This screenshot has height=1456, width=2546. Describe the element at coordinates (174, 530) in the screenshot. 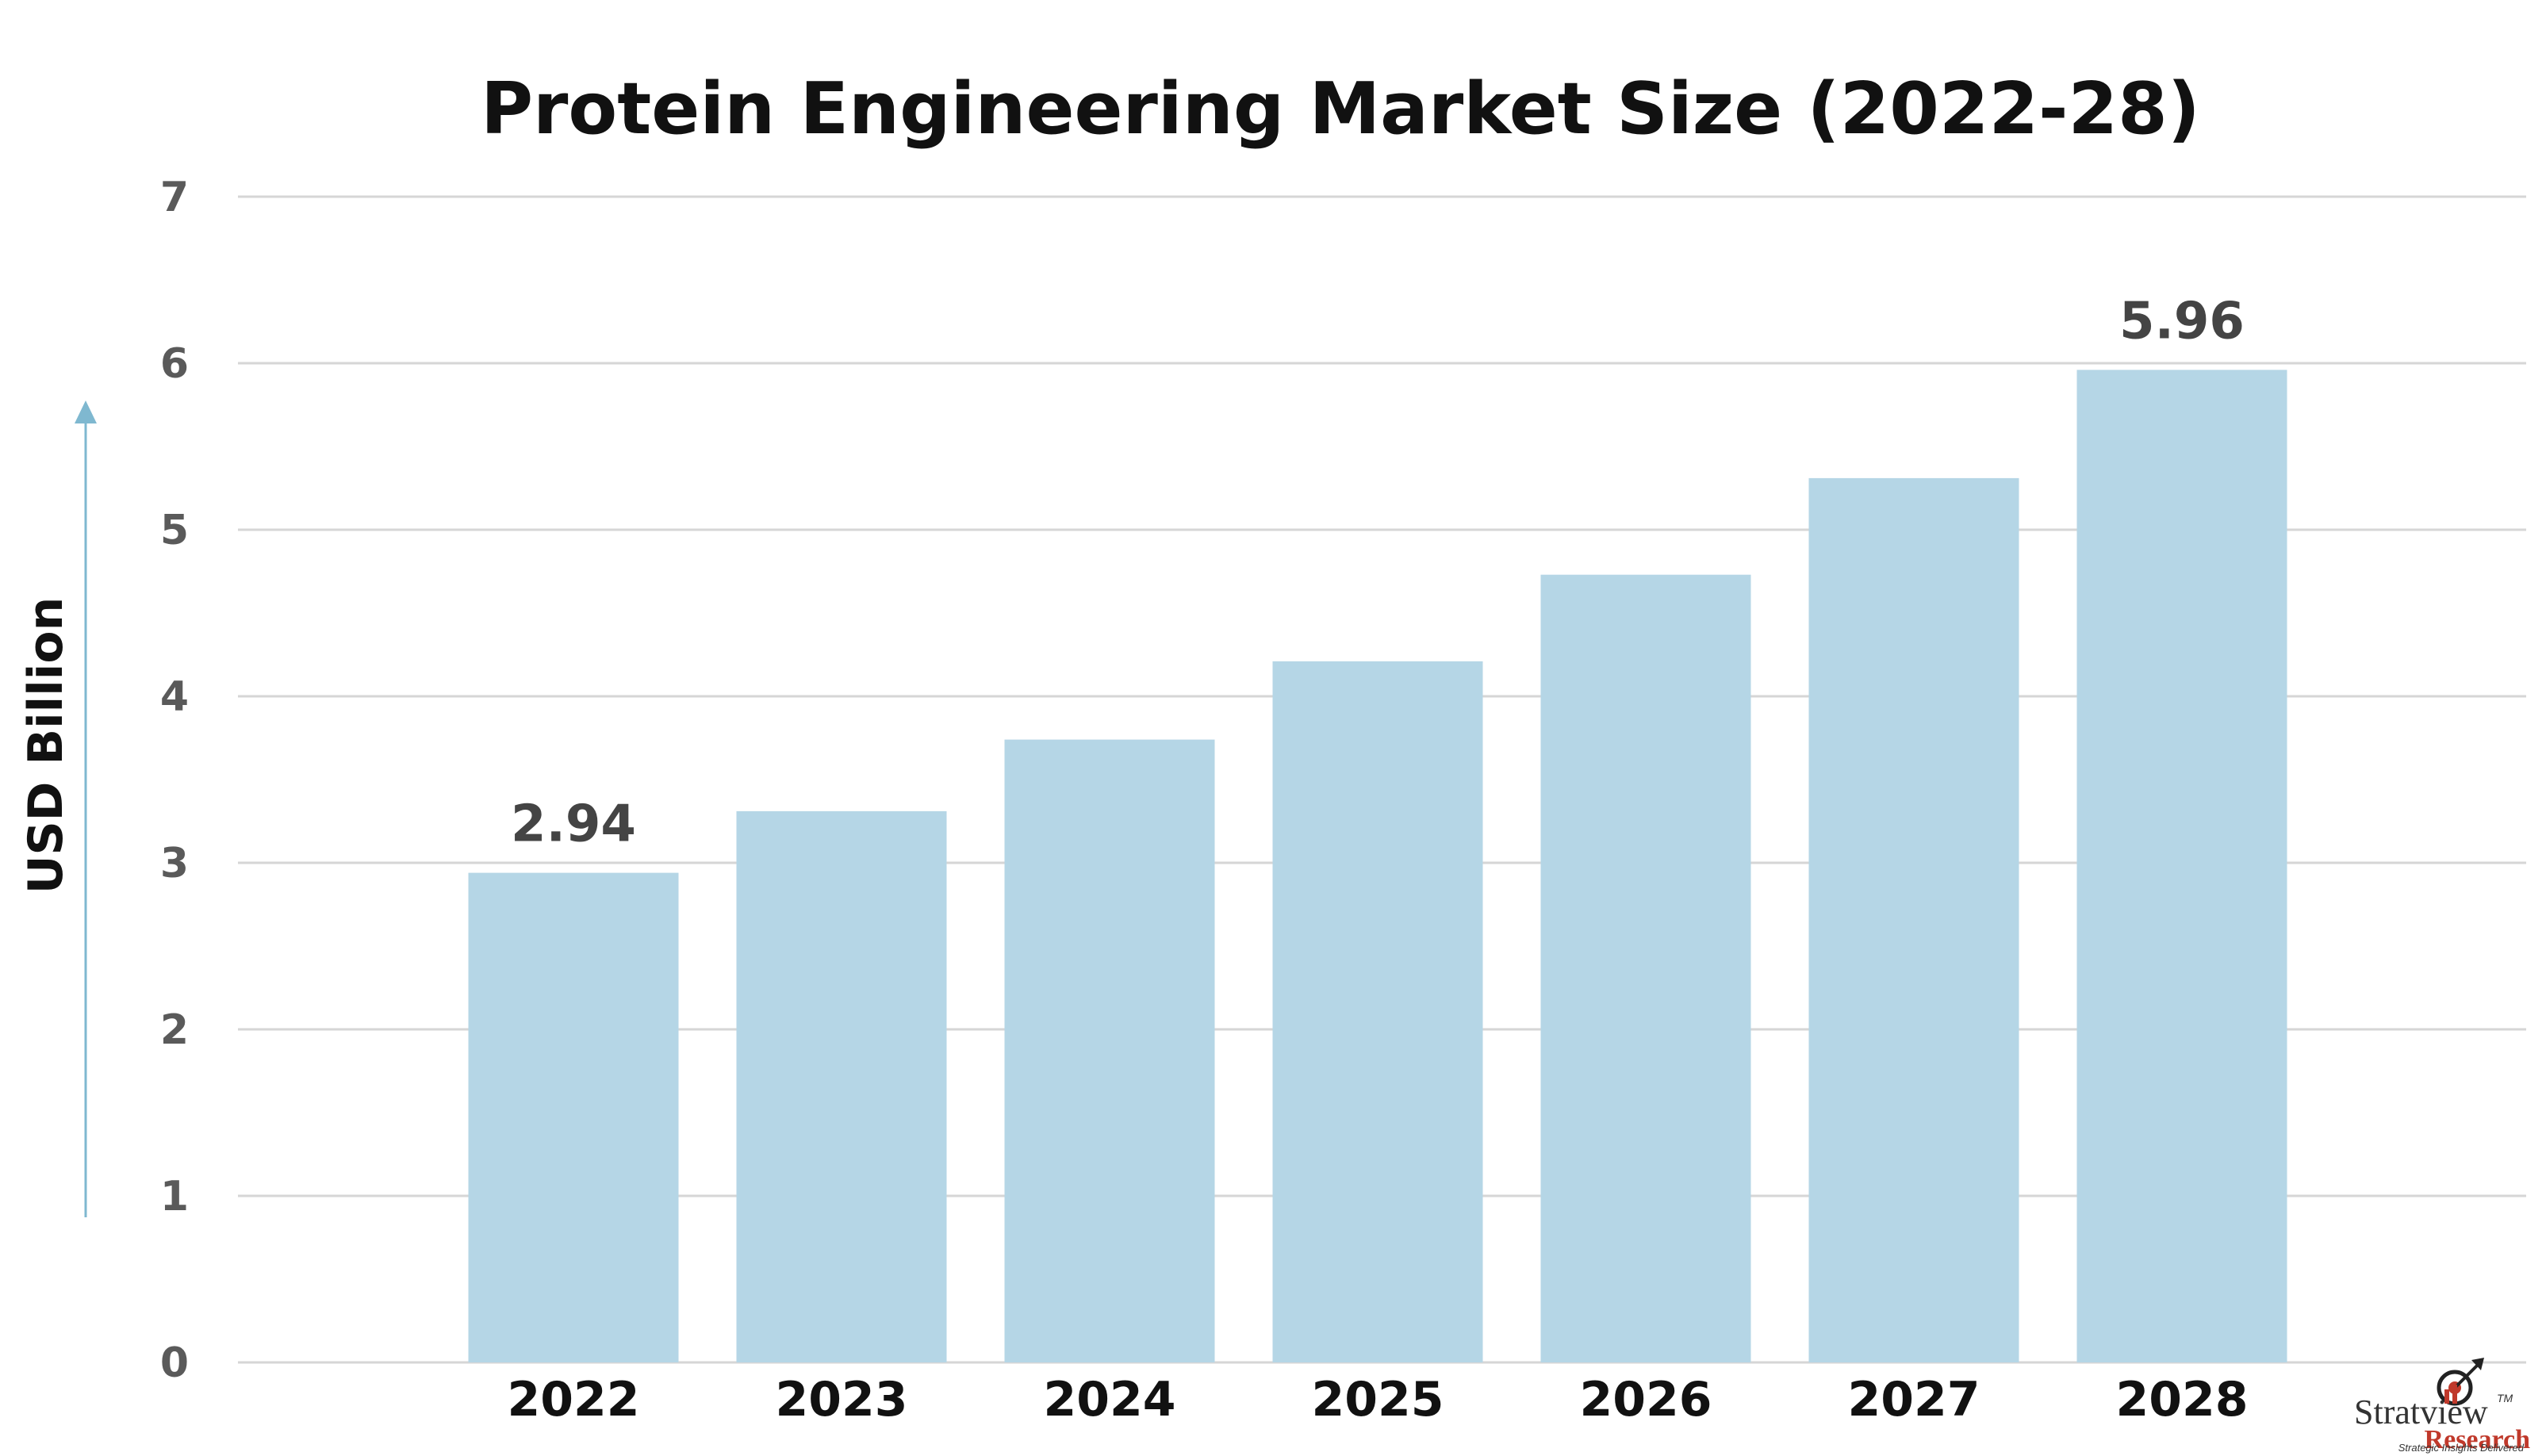

I see `y-tick-label: 5` at that location.